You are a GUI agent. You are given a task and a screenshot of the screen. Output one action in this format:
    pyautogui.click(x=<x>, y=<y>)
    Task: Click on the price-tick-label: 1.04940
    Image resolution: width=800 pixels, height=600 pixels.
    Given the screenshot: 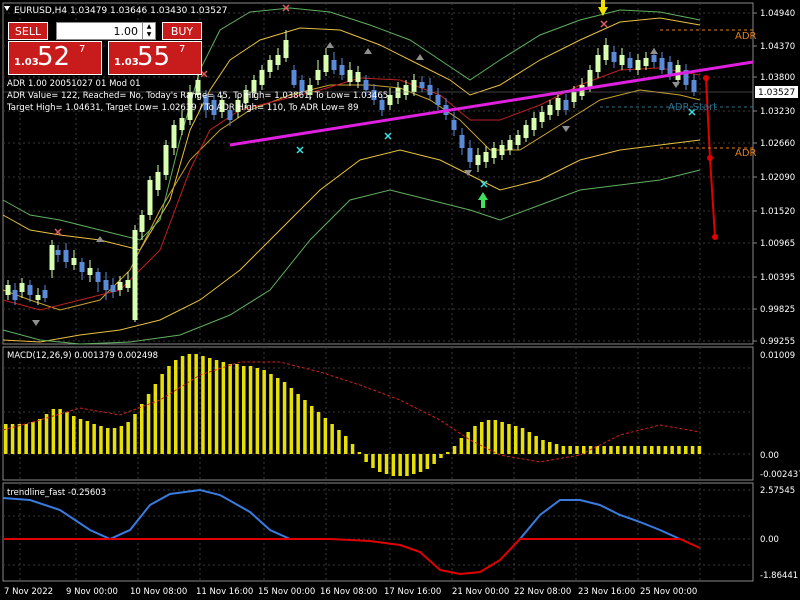 What is the action you would take?
    pyautogui.click(x=777, y=14)
    